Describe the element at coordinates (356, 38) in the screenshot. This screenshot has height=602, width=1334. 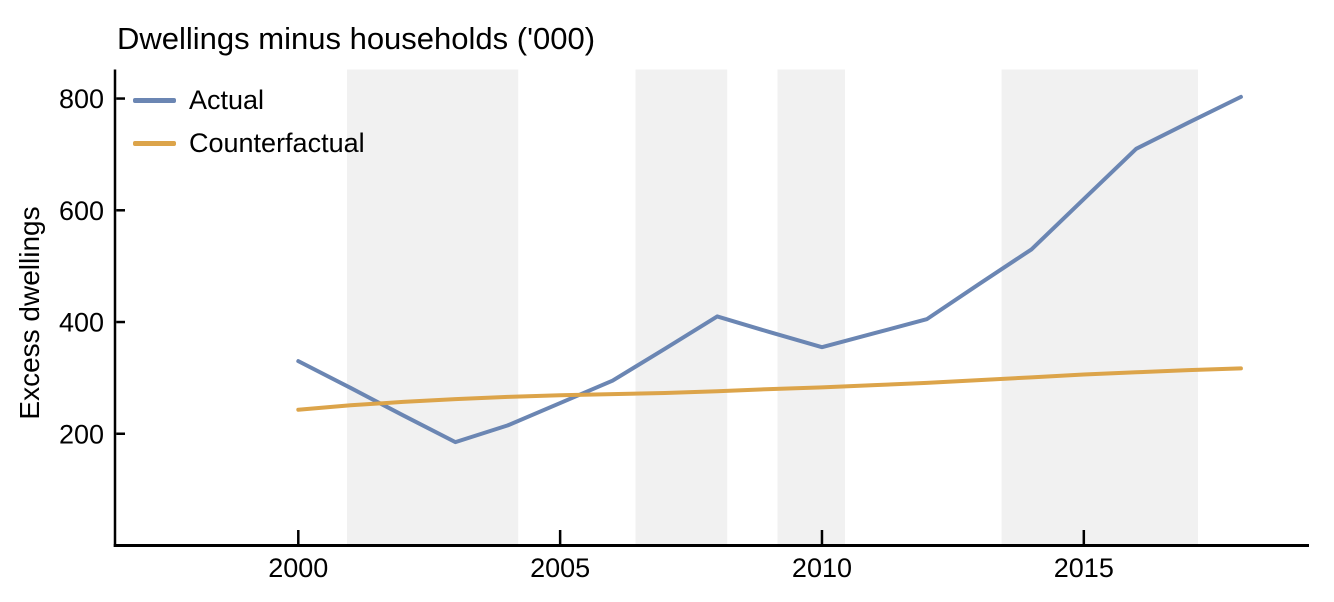
I see `chart-title: Dwellings minus households ('000)` at that location.